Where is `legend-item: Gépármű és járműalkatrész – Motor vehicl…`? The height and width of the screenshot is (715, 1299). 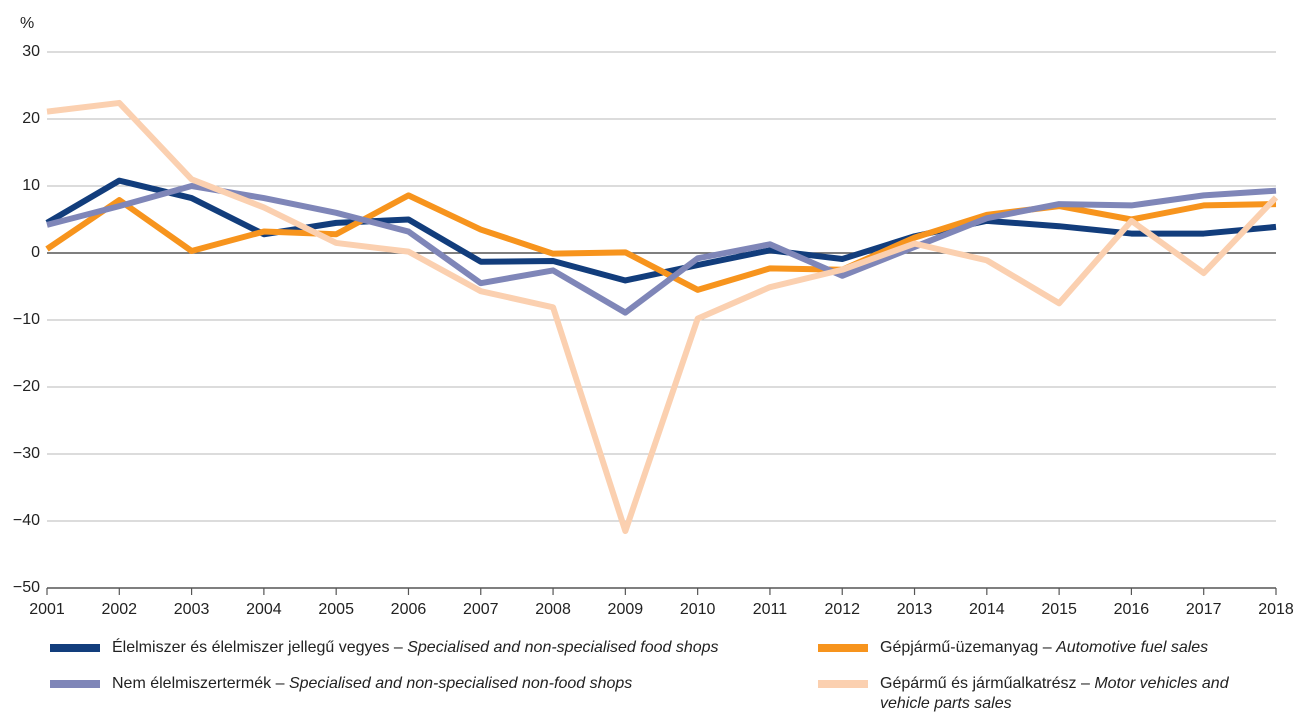 legend-item: Gépármű és járműalkatrész – Motor vehicl… is located at coordinates (1038, 694).